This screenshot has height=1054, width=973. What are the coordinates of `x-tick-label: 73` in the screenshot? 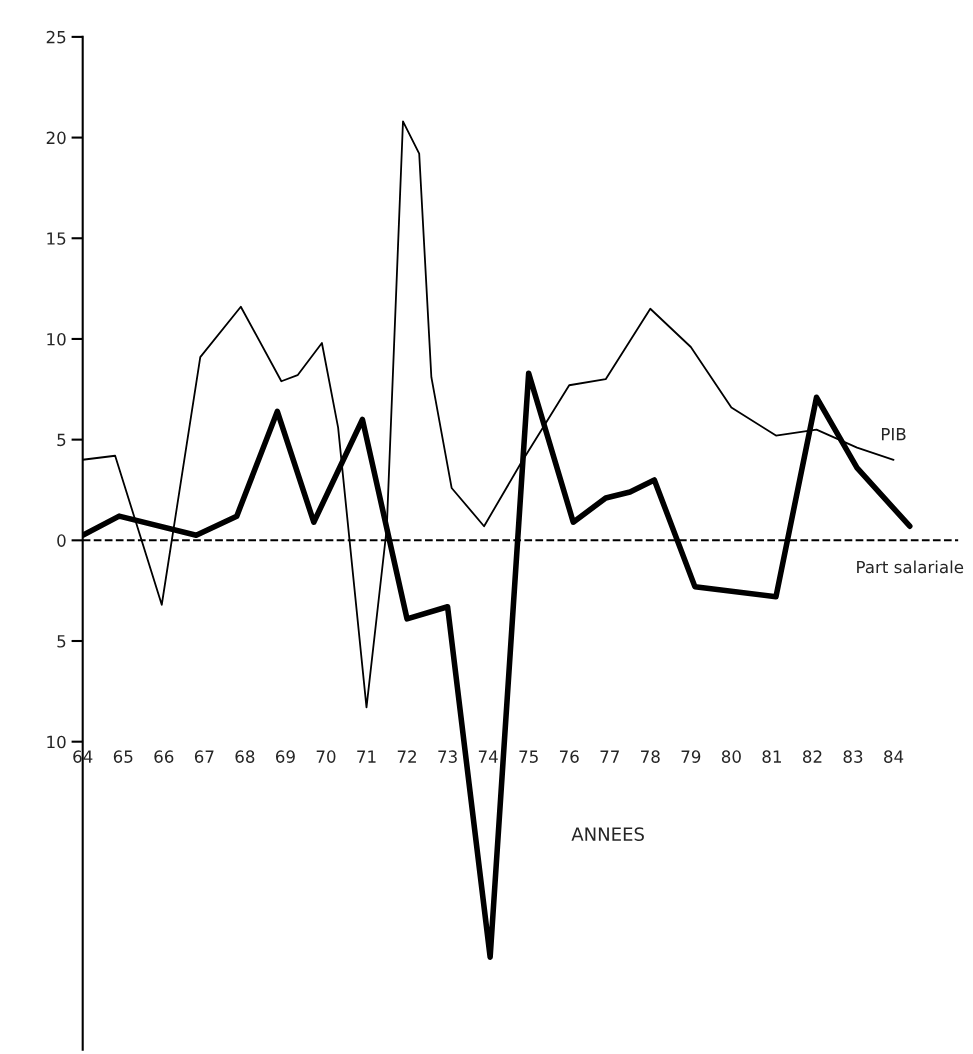 It's located at (447, 756).